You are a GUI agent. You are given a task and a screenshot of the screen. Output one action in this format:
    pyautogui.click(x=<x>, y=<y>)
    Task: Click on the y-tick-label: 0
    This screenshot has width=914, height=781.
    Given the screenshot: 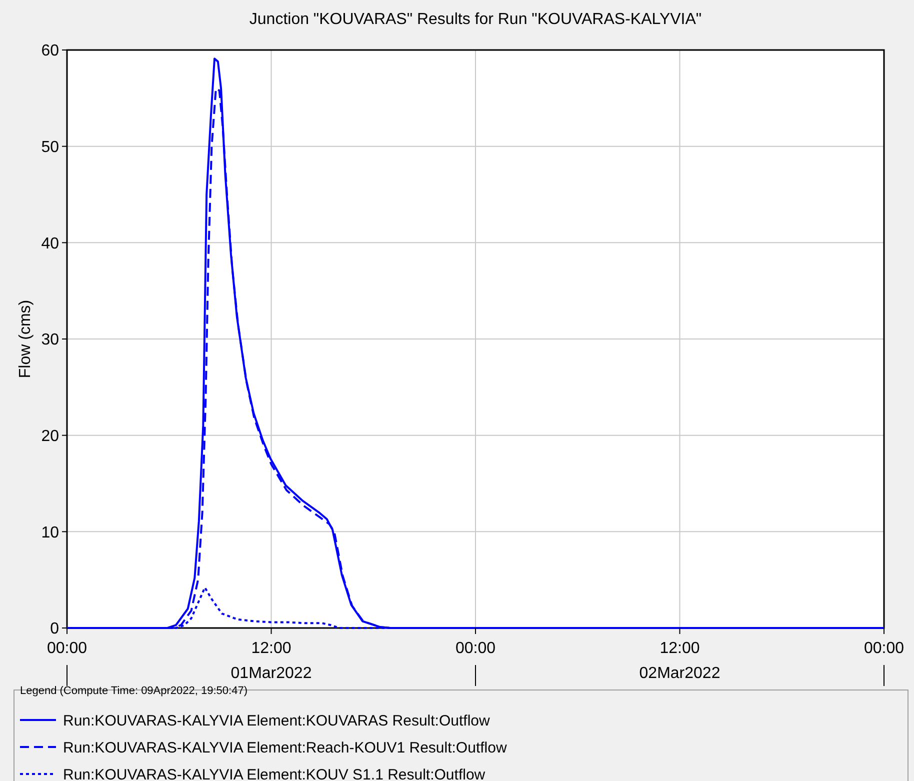 What is the action you would take?
    pyautogui.click(x=55, y=629)
    